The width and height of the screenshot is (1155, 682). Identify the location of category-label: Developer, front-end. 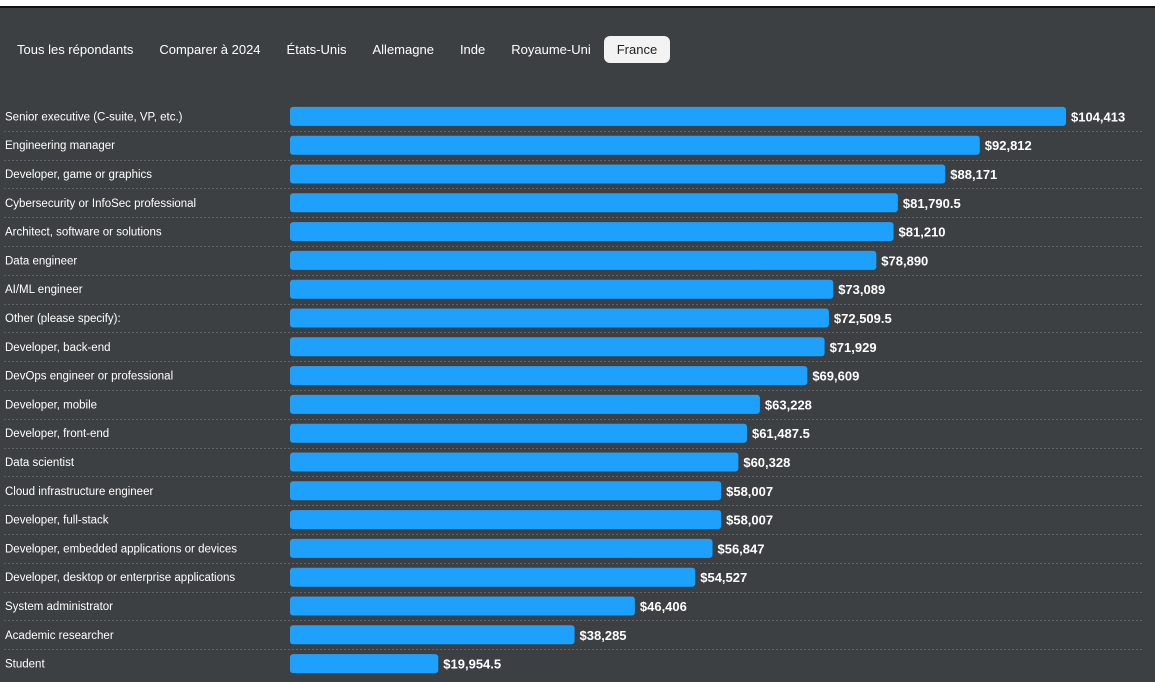
(57, 434).